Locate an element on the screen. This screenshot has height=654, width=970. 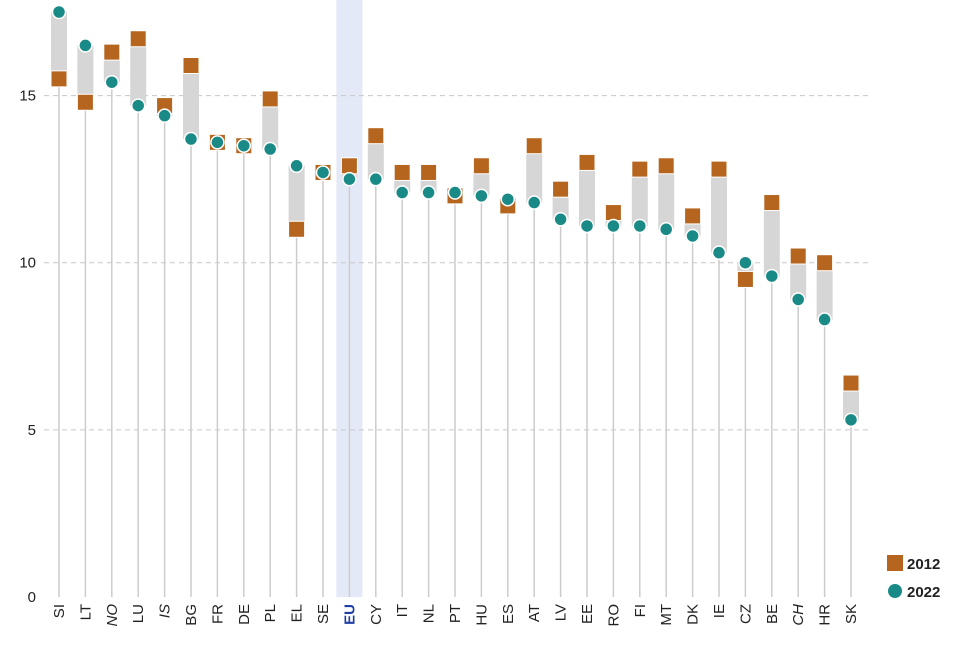
marker-2012-EL is located at coordinates (297, 229).